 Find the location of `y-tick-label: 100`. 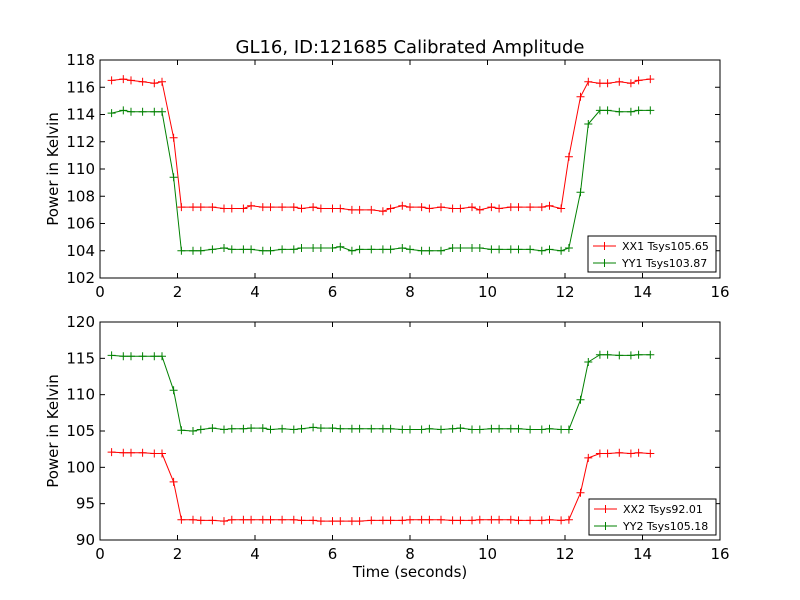

y-tick-label: 100 is located at coordinates (80, 467).